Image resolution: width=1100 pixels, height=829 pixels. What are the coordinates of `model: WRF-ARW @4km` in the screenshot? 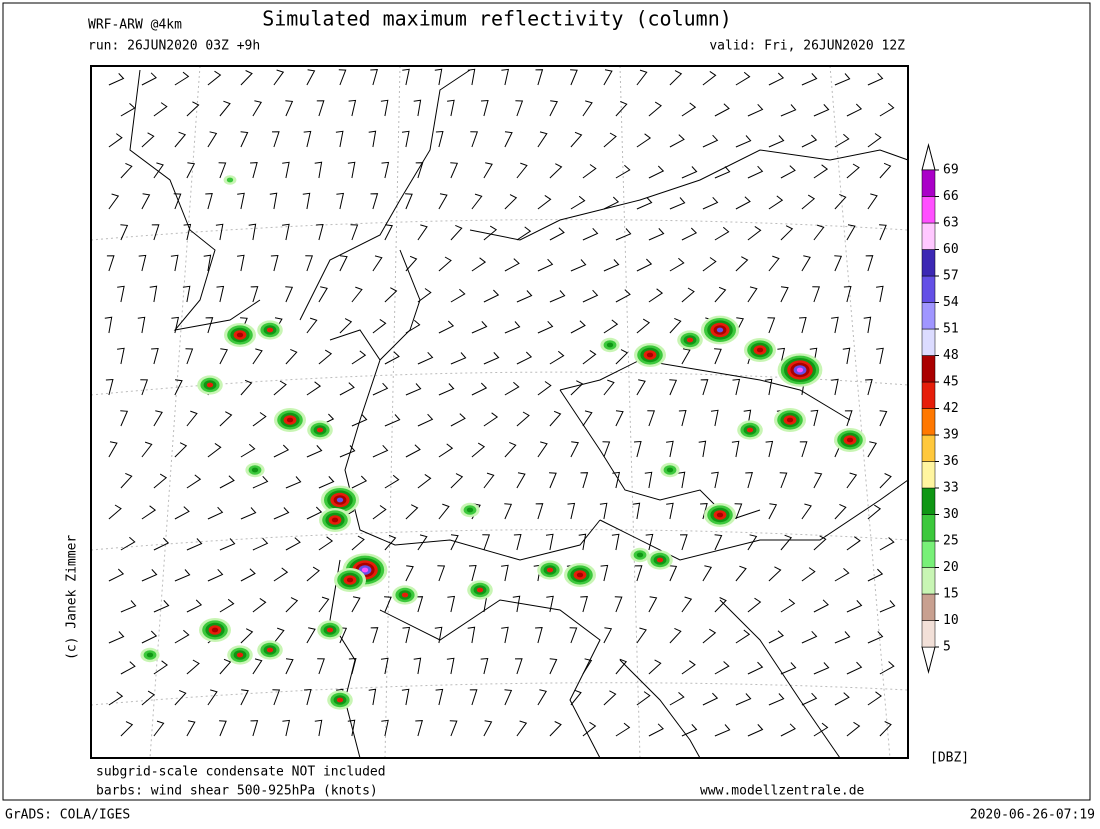 It's located at (135, 25).